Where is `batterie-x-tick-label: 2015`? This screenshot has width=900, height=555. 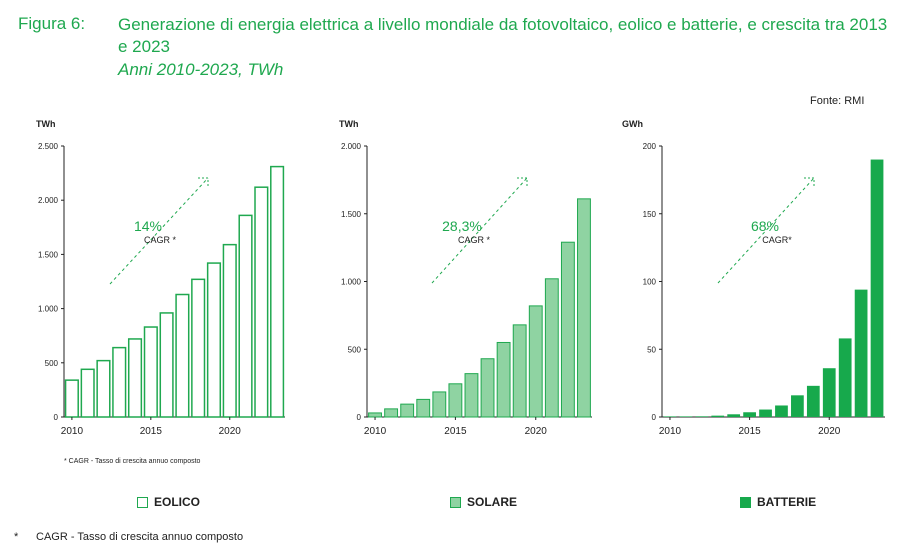
batterie-x-tick-label: 2015 is located at coordinates (749, 431).